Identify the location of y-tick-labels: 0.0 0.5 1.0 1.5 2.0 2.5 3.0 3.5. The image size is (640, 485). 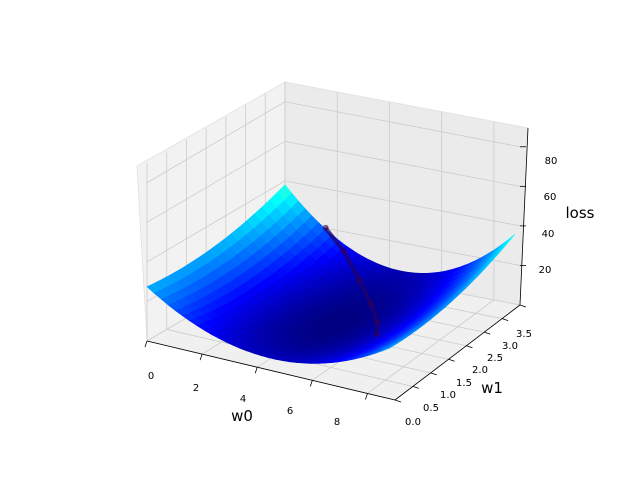
(468, 378).